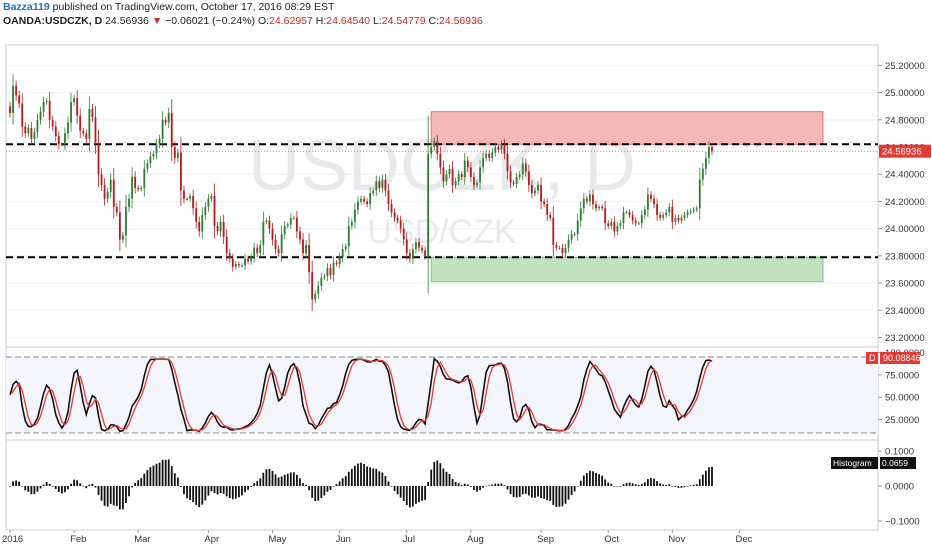  What do you see at coordinates (157, 21) in the screenshot?
I see `down-arrow-icon: ▼` at bounding box center [157, 21].